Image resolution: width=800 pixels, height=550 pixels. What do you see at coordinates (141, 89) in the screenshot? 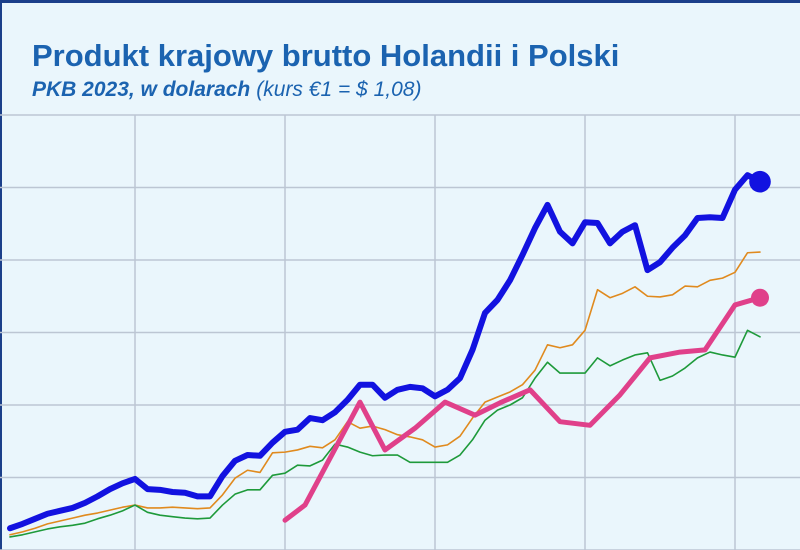
I see `subtitle-main: PKB 2023, w dolarach` at bounding box center [141, 89].